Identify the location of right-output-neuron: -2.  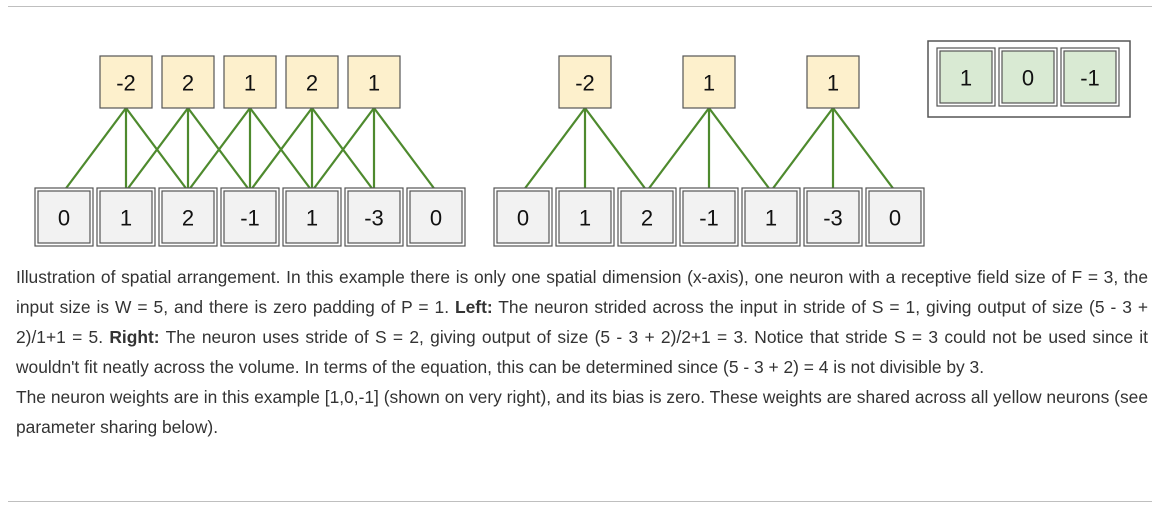
(585, 82).